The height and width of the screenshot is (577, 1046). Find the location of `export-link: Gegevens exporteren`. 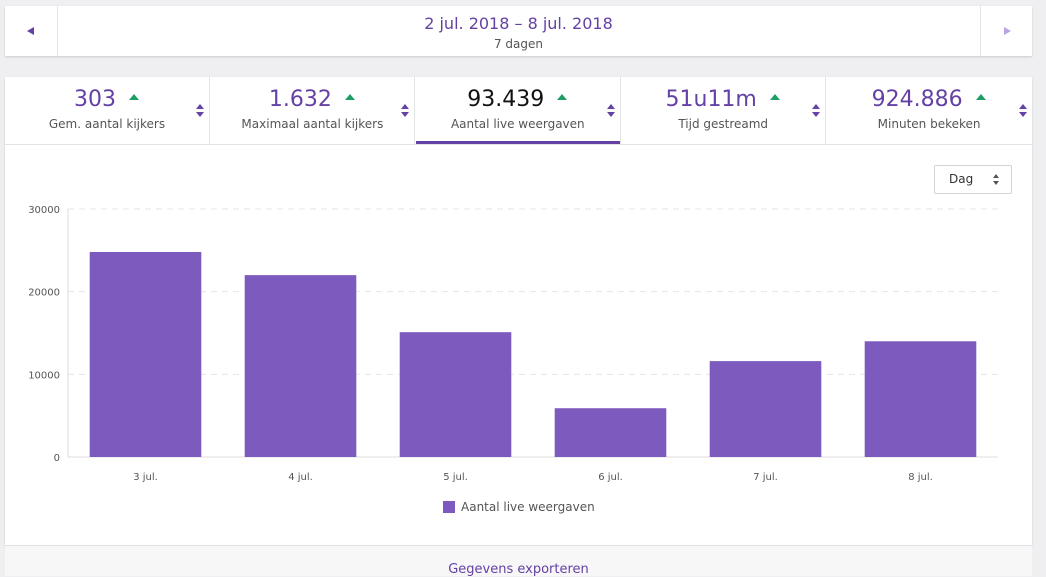

export-link: Gegevens exporteren is located at coordinates (518, 569).